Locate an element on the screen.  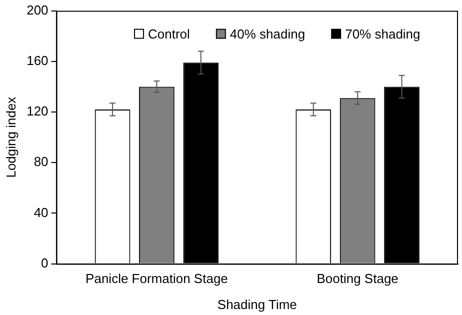
x-tick-label: Booting Stage is located at coordinates (357, 278).